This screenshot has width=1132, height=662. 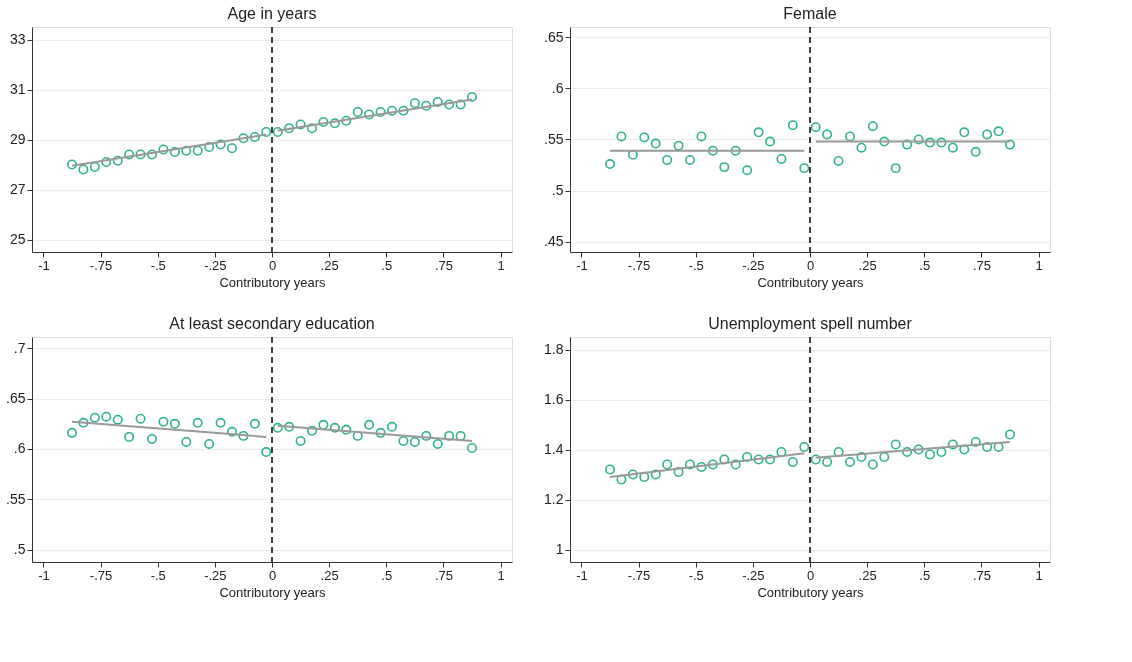 What do you see at coordinates (17, 139) in the screenshot?
I see `y-tick-label: 29` at bounding box center [17, 139].